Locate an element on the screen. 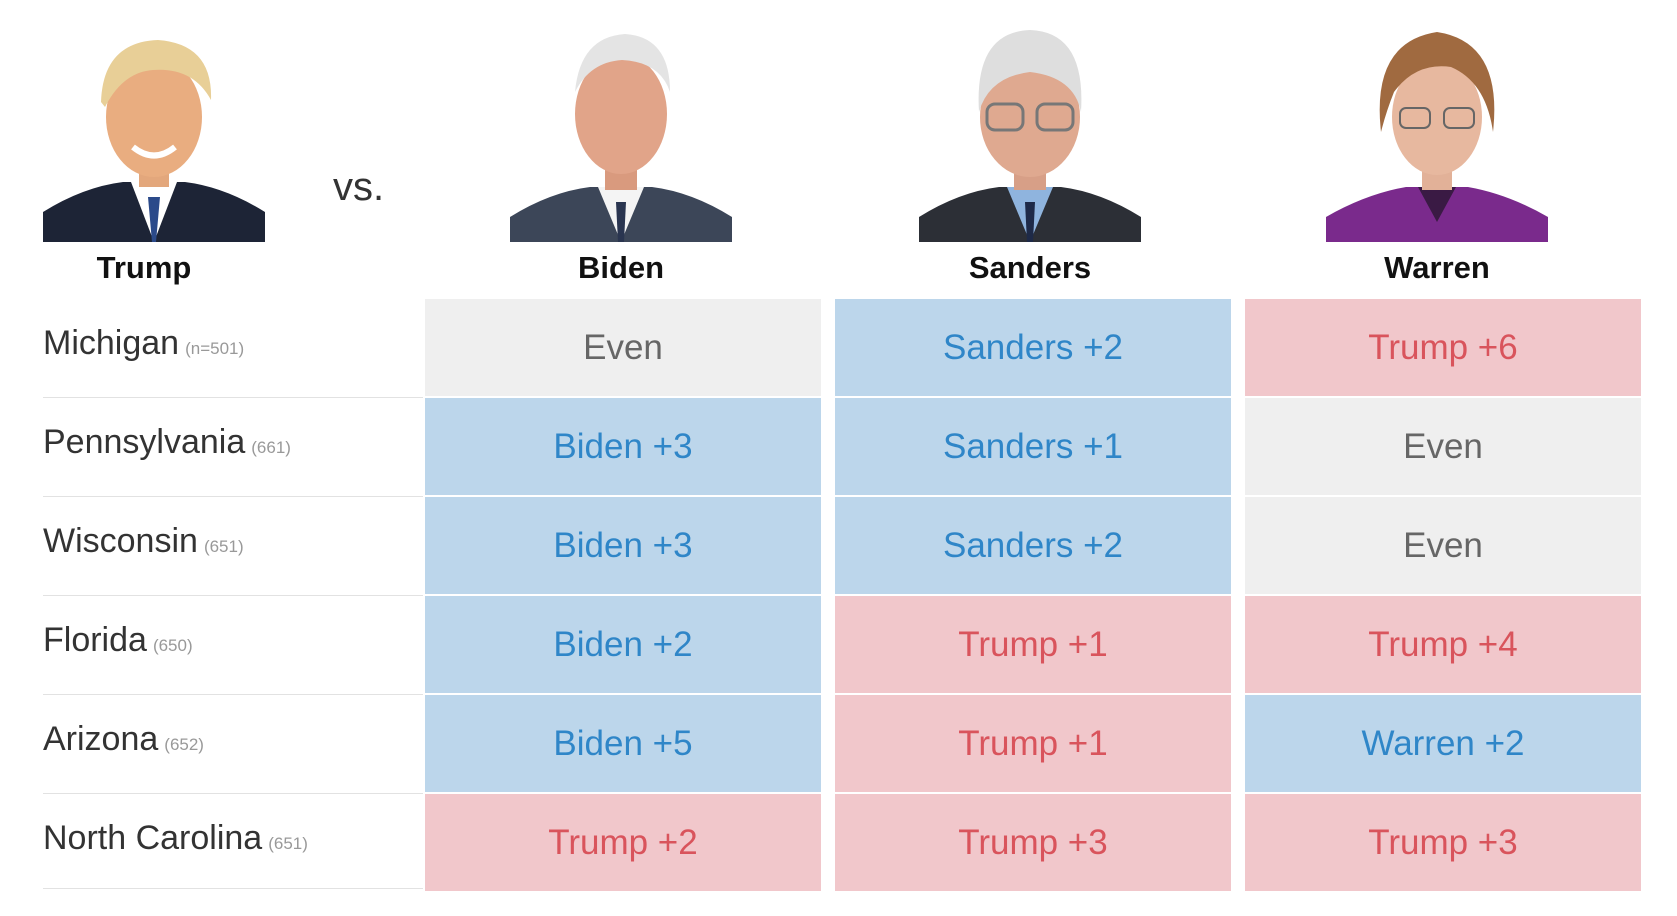  state-label: Florida (650) is located at coordinates (118, 640).